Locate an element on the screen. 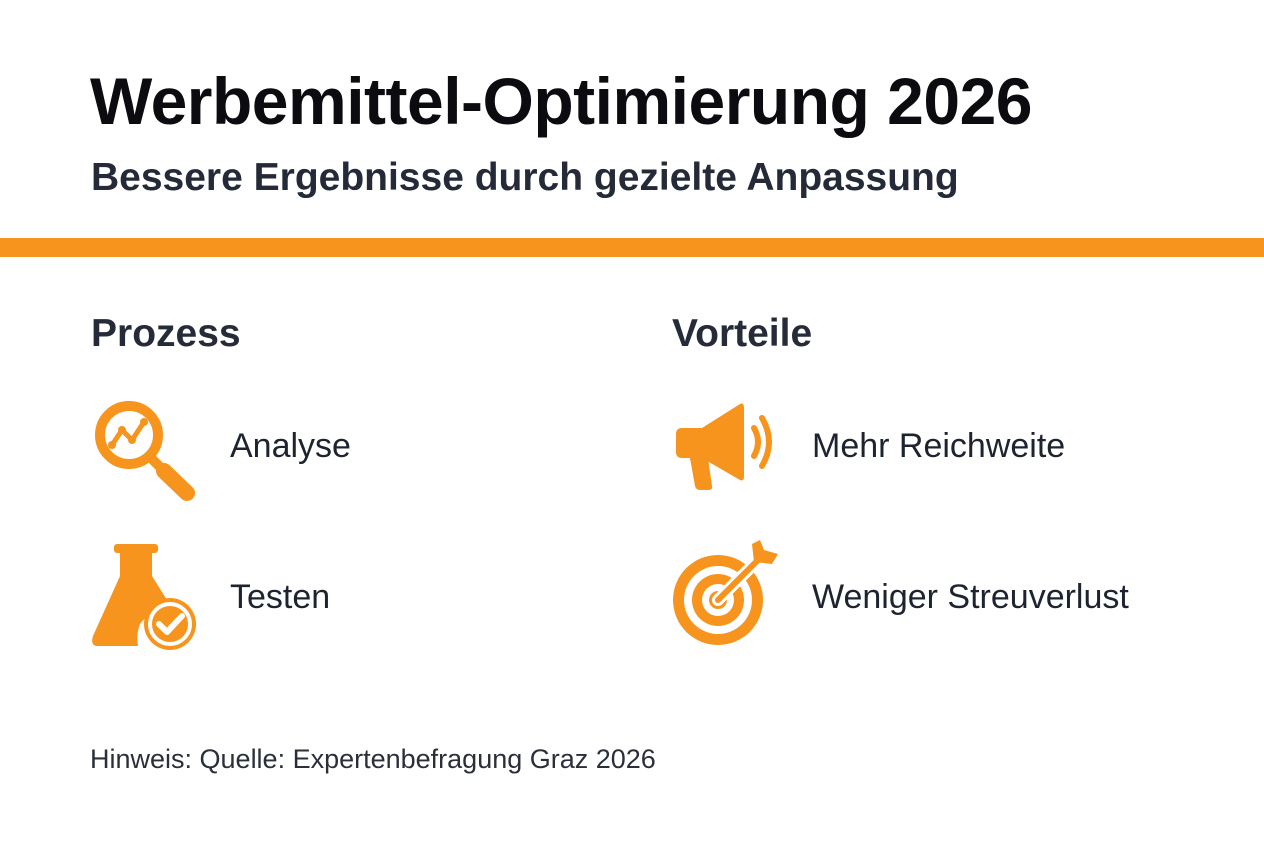 The image size is (1264, 848). accent-divider is located at coordinates (632, 247).